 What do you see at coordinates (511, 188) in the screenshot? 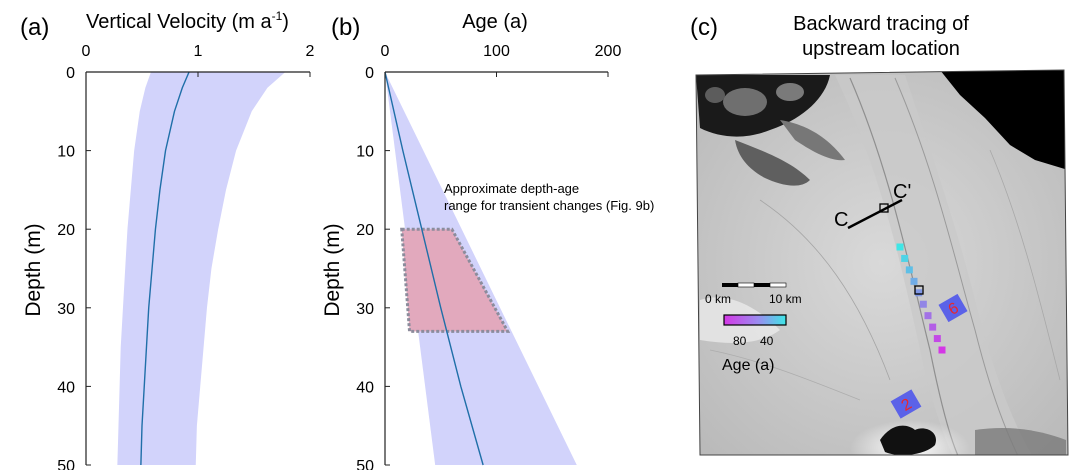
I see `panel-b-annotation-line1: Approximate depth-age` at bounding box center [511, 188].